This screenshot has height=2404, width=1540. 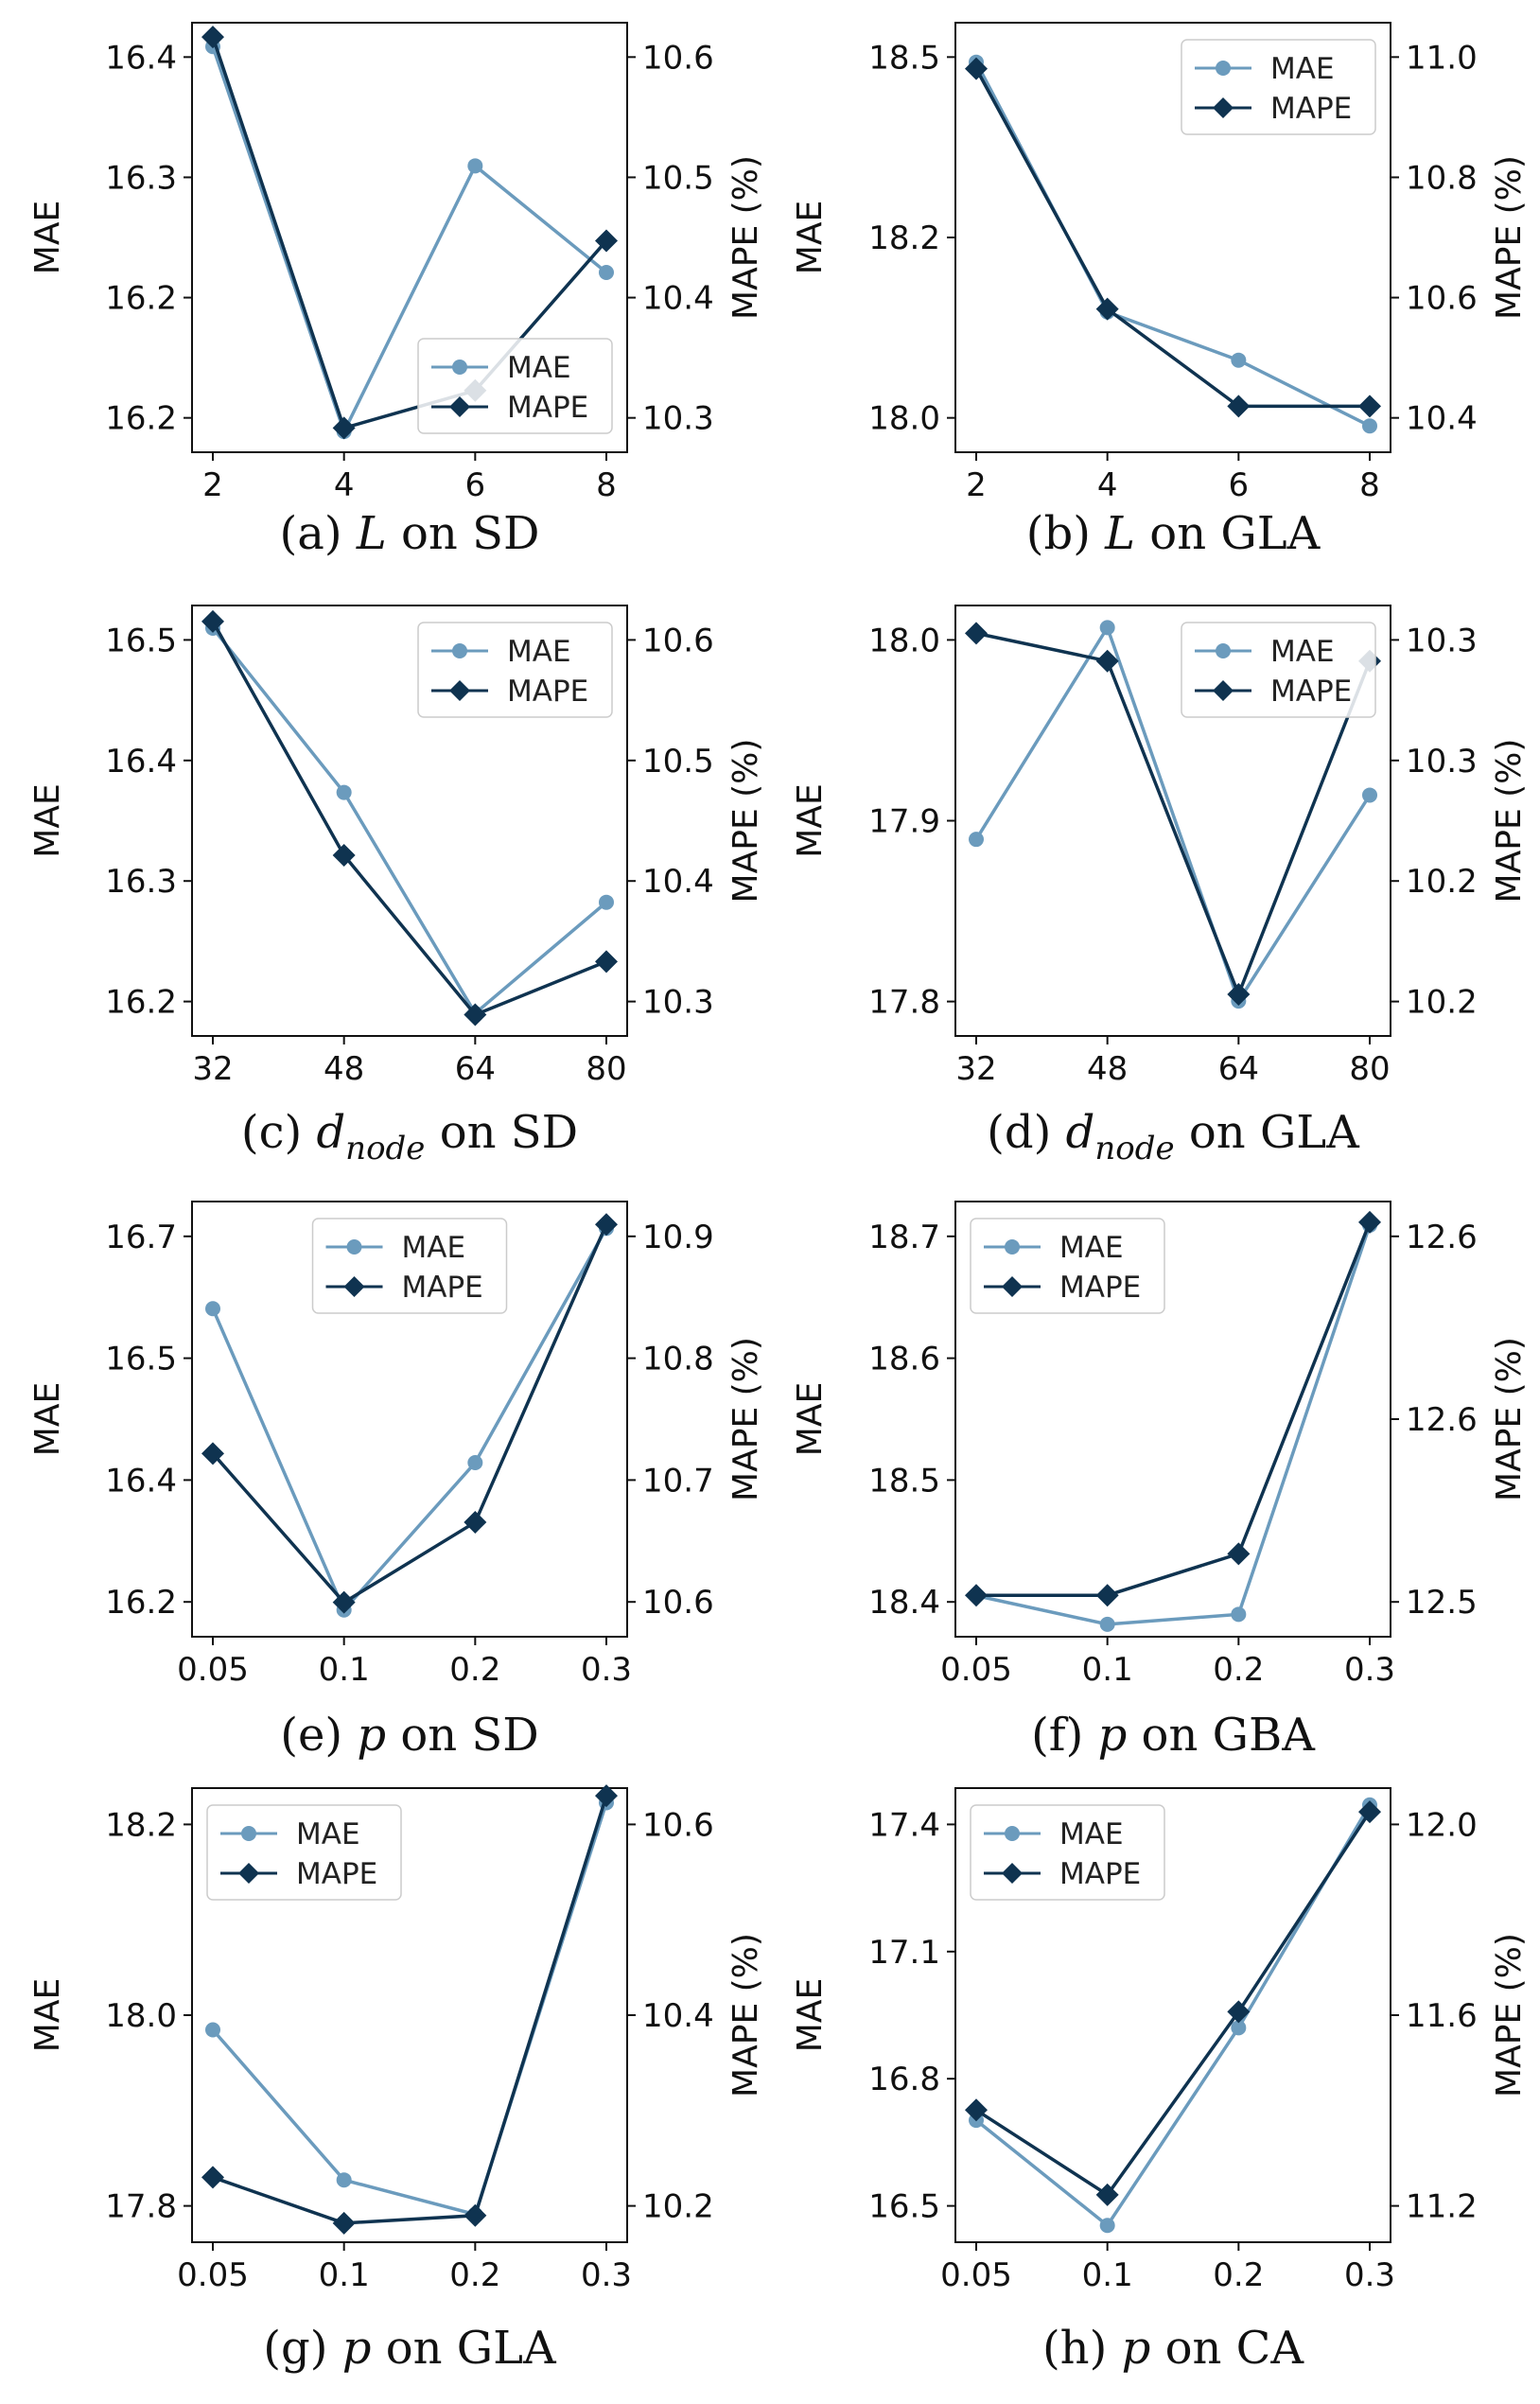 What do you see at coordinates (904, 1481) in the screenshot?
I see `y-tick-label: 18.5` at bounding box center [904, 1481].